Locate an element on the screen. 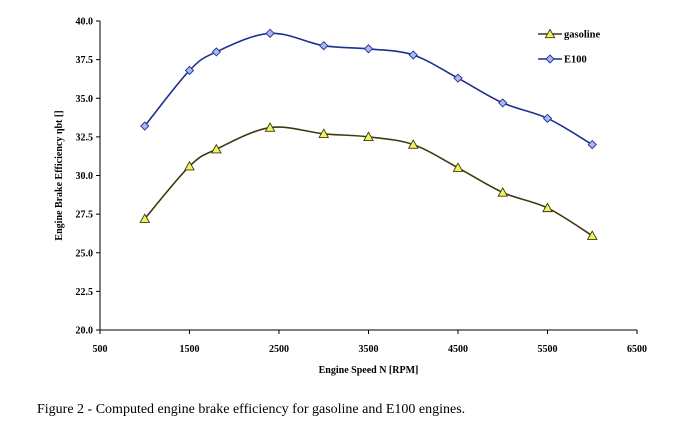 The height and width of the screenshot is (438, 686). legend-marker-gasoline is located at coordinates (550, 33).